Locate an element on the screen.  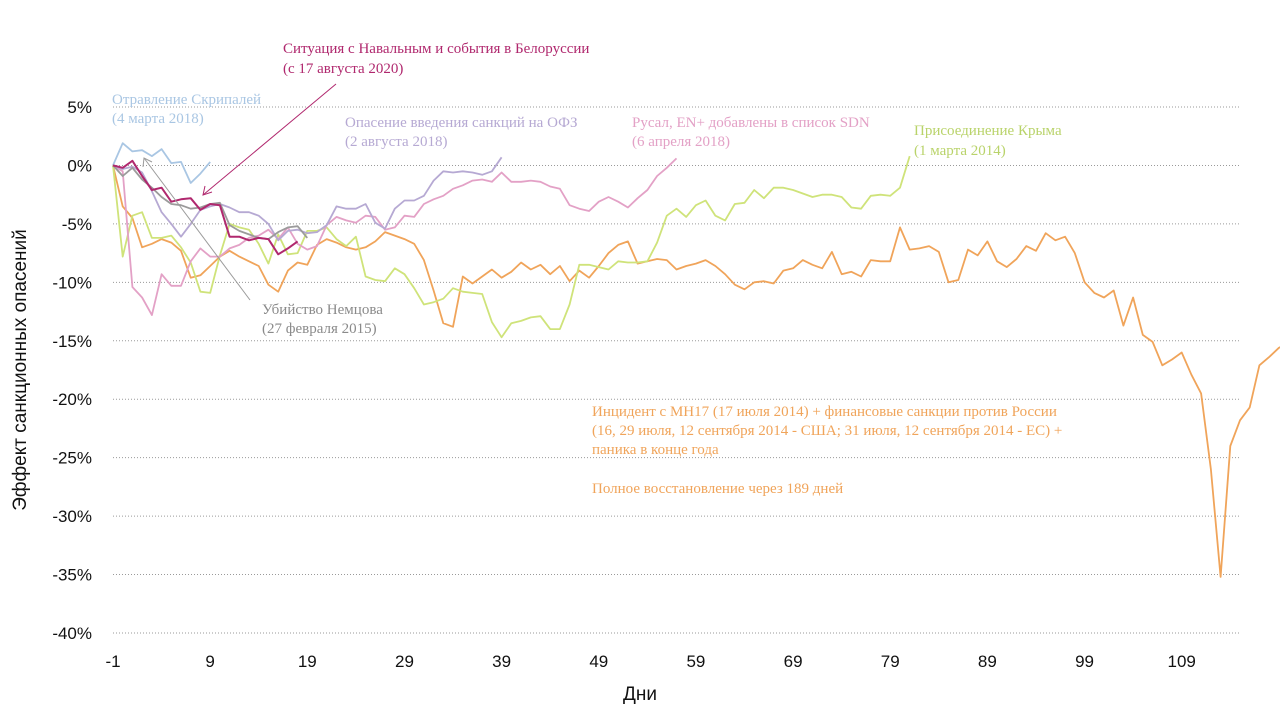
annotation-navalny-arrowhead is located at coordinates (207, 190).